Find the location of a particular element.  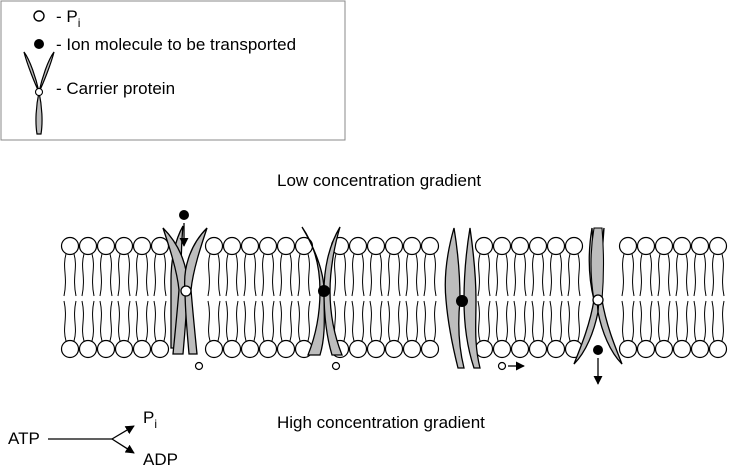

legend-carrier-label: - Carrier protein is located at coordinates (115, 88).